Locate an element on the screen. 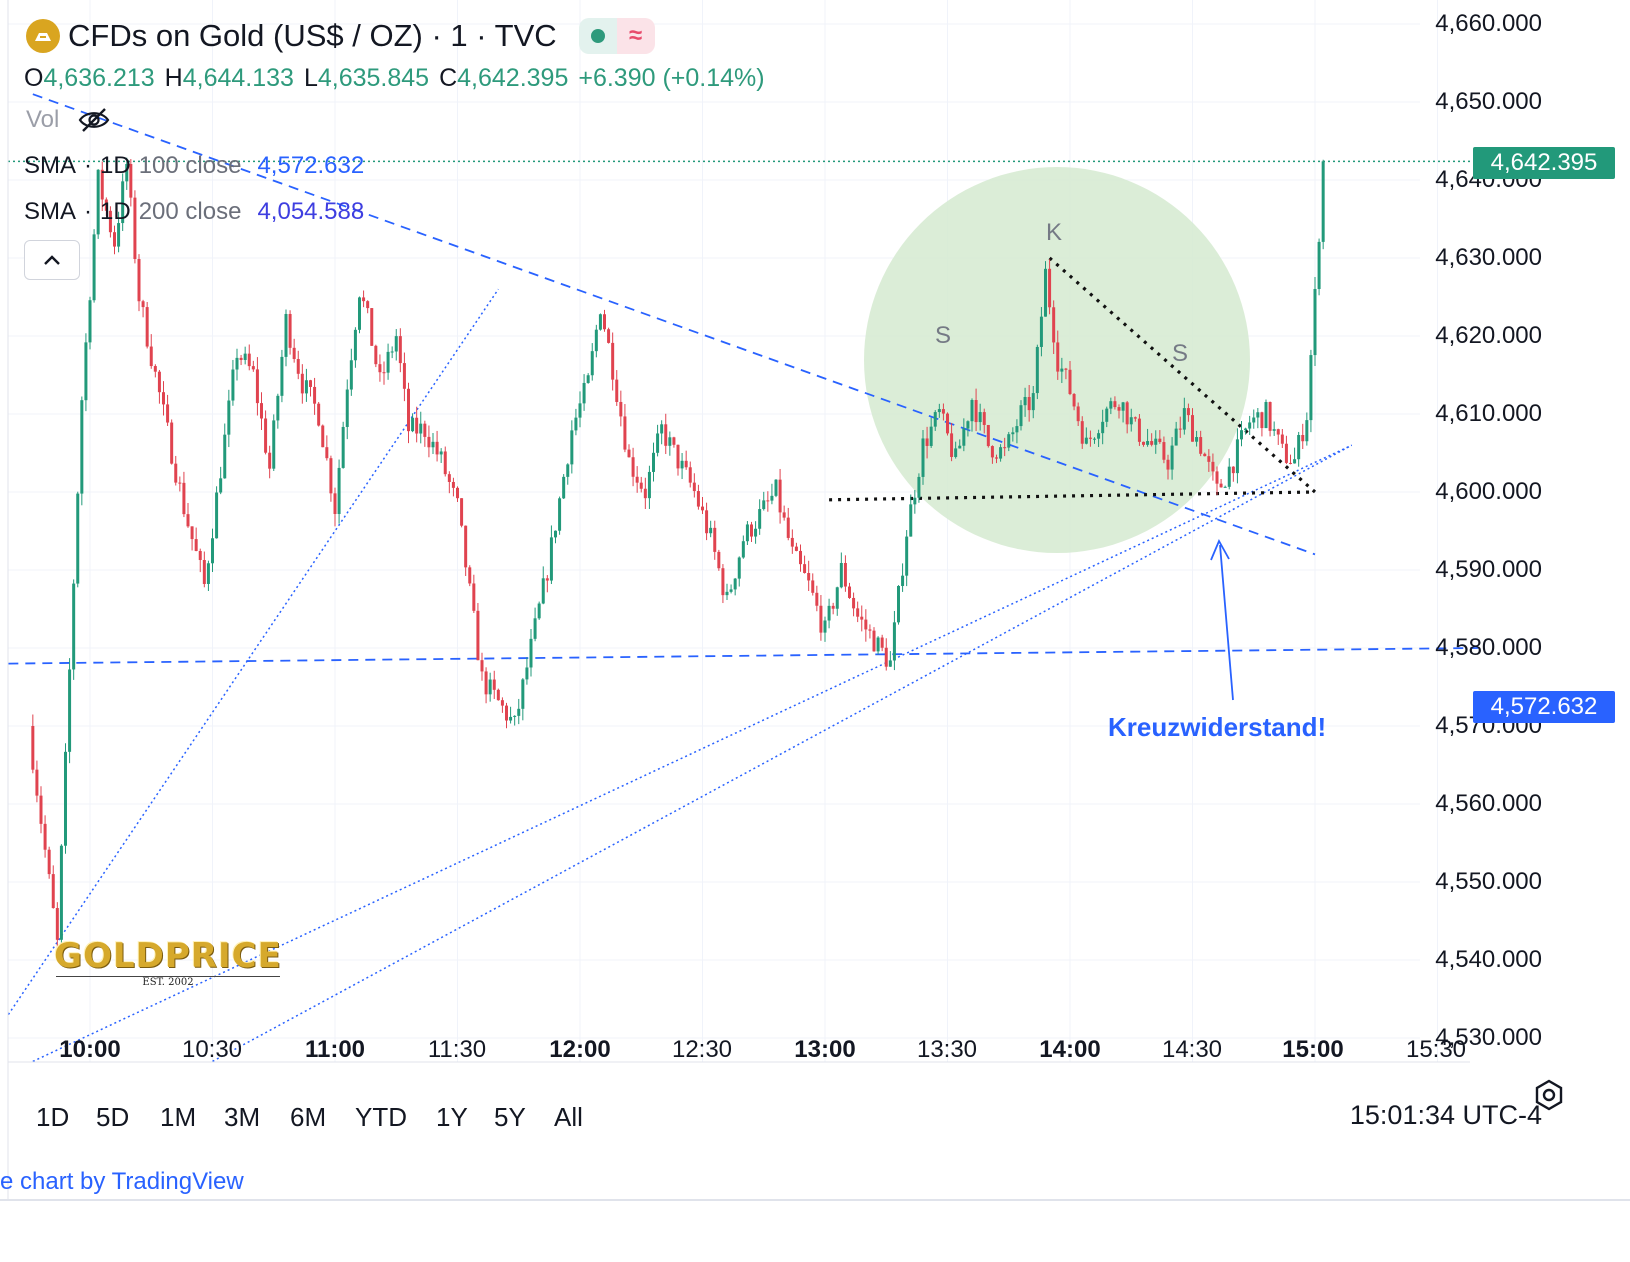  sma-200-name: SMA is located at coordinates (50, 211).